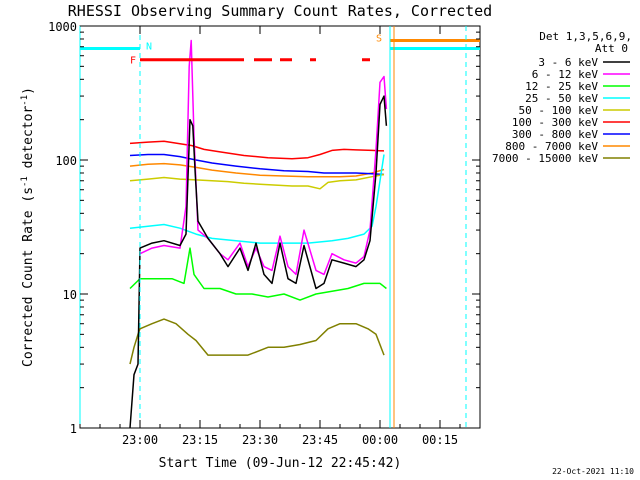 Image resolution: width=640 pixels, height=480 pixels. Describe the element at coordinates (73, 429) in the screenshot. I see `y-tick-label-3: 1` at that location.